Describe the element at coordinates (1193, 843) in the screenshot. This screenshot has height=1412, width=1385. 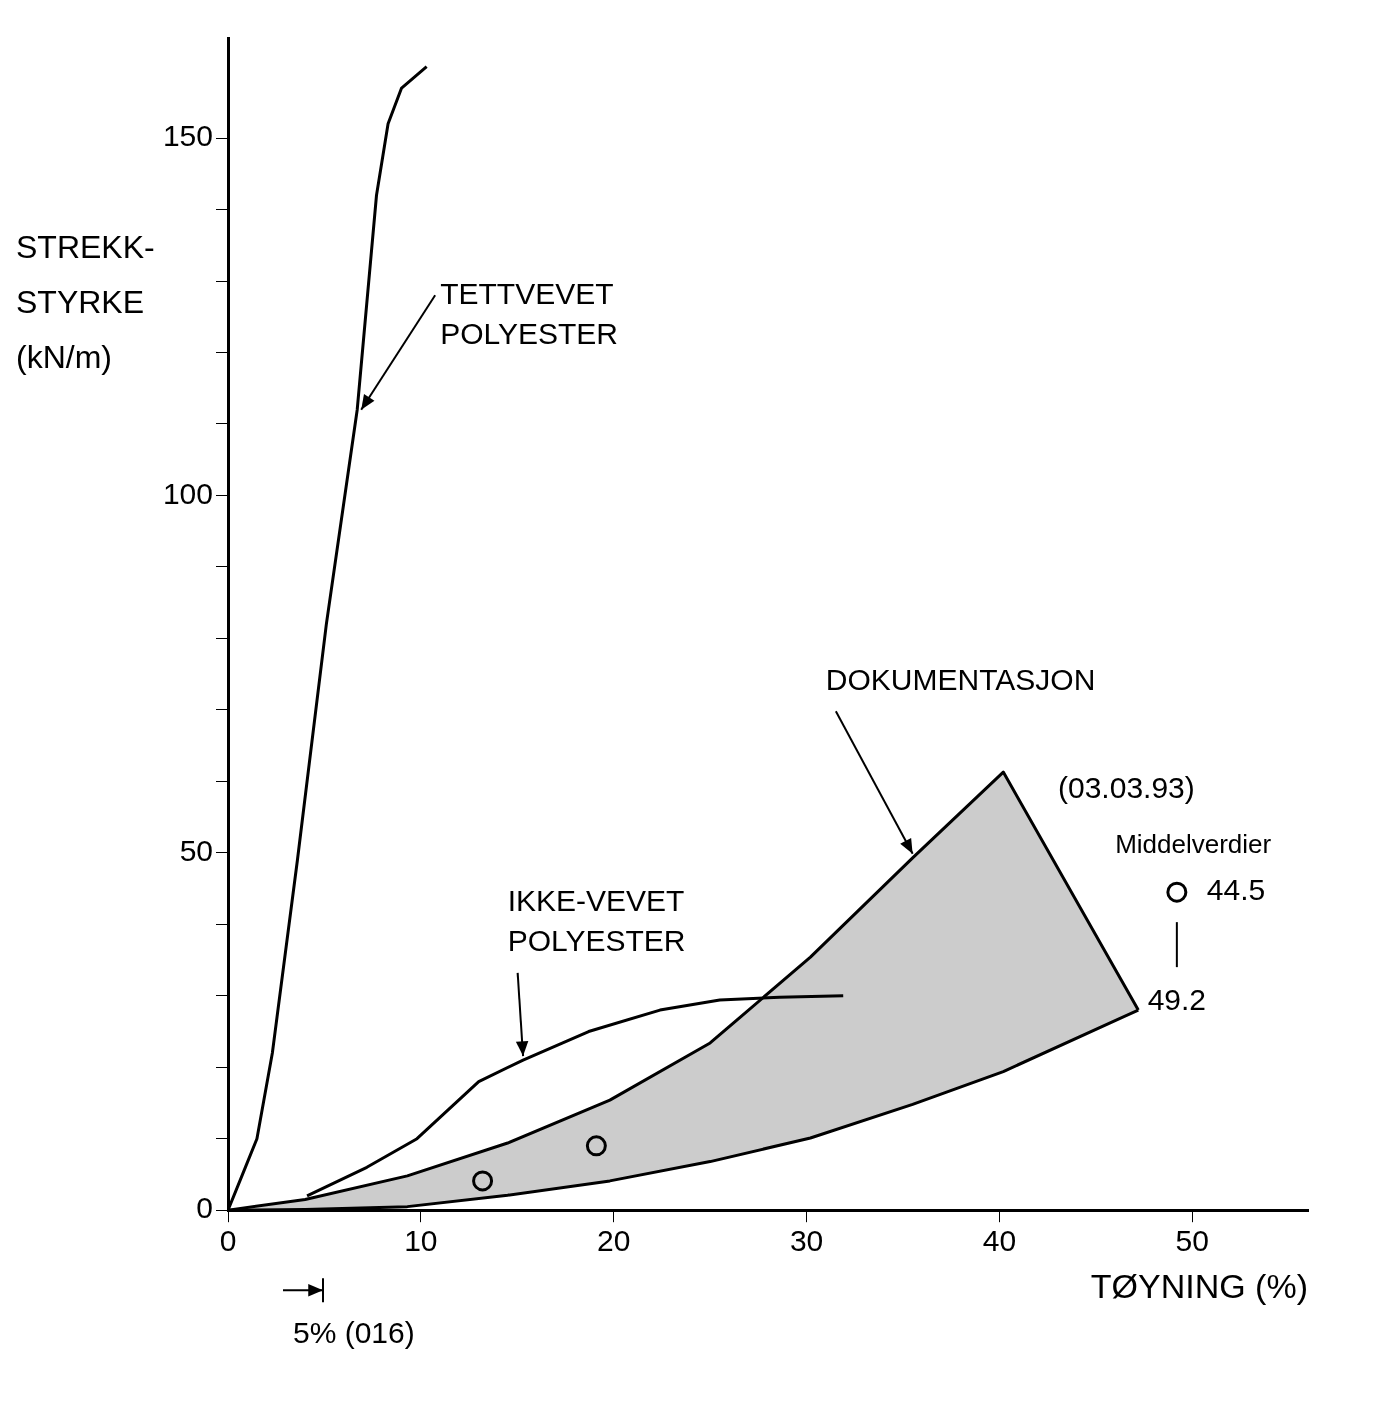
I see `series-label: Middelverdier` at that location.